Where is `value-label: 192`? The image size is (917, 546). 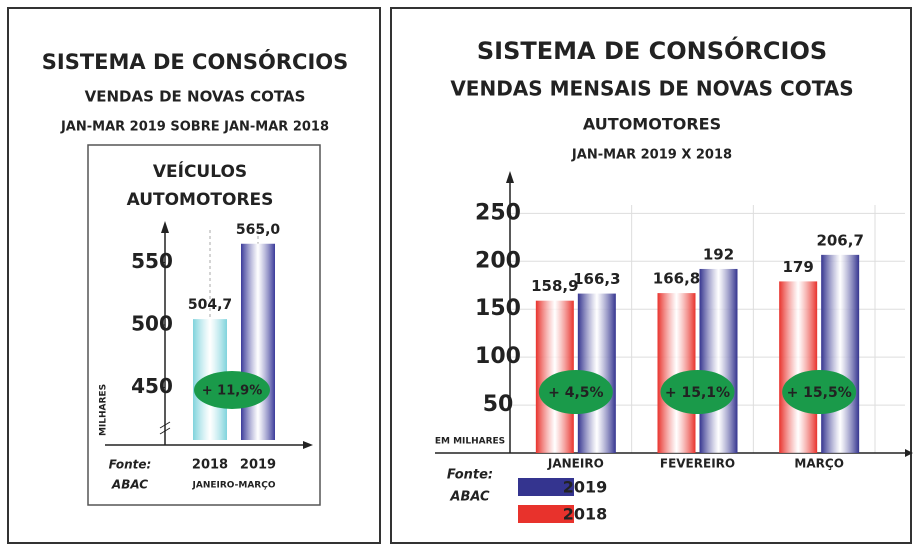 value-label: 192 is located at coordinates (718, 254).